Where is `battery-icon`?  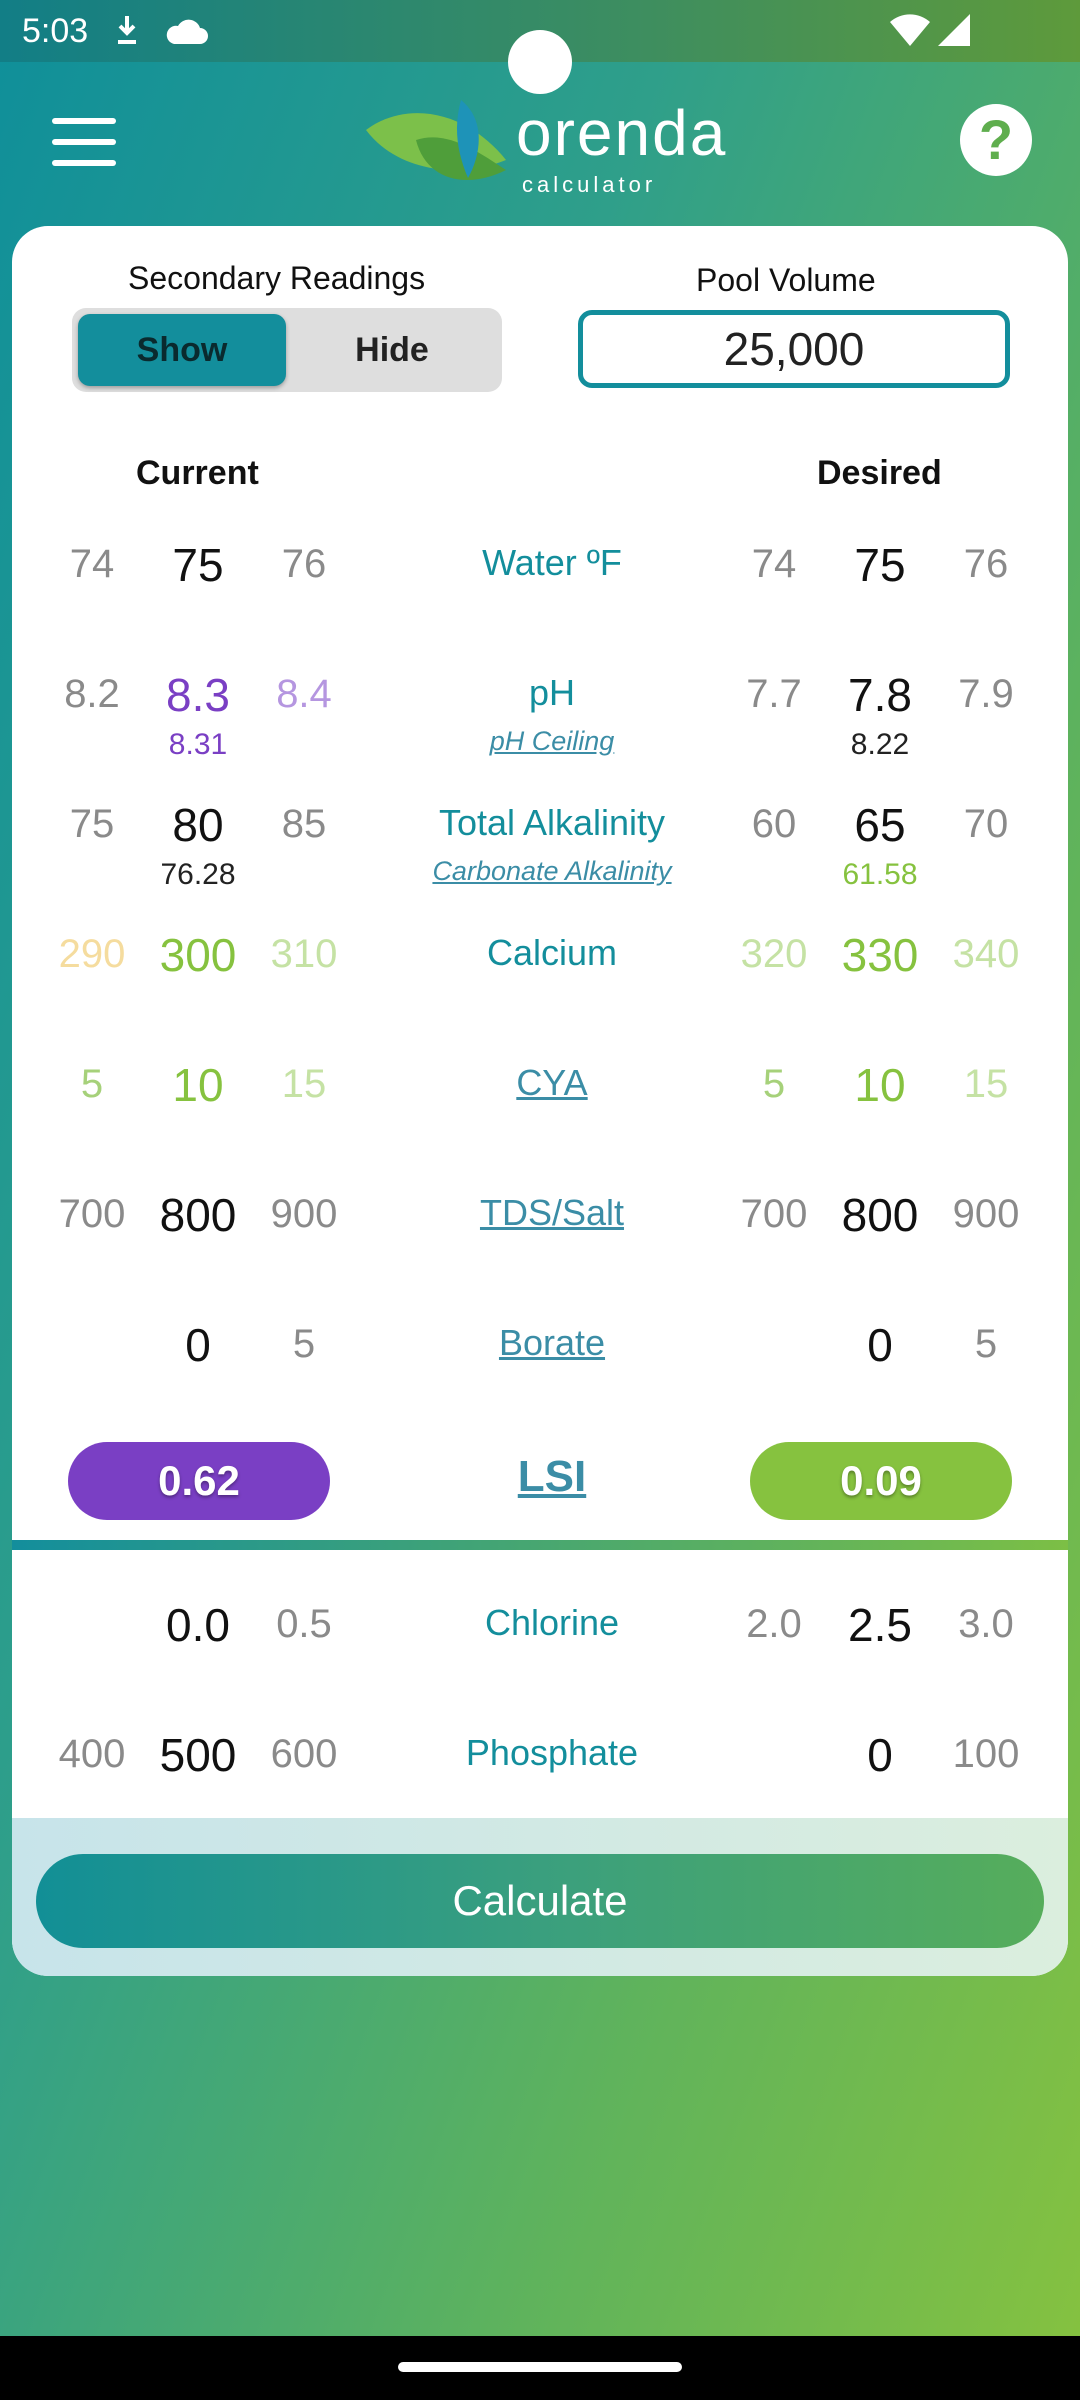 battery-icon is located at coordinates (1027, 30).